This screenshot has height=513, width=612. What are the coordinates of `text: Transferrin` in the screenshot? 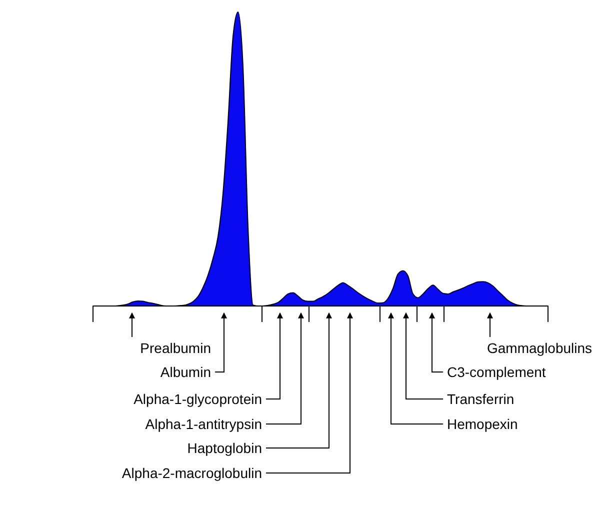 It's located at (480, 399).